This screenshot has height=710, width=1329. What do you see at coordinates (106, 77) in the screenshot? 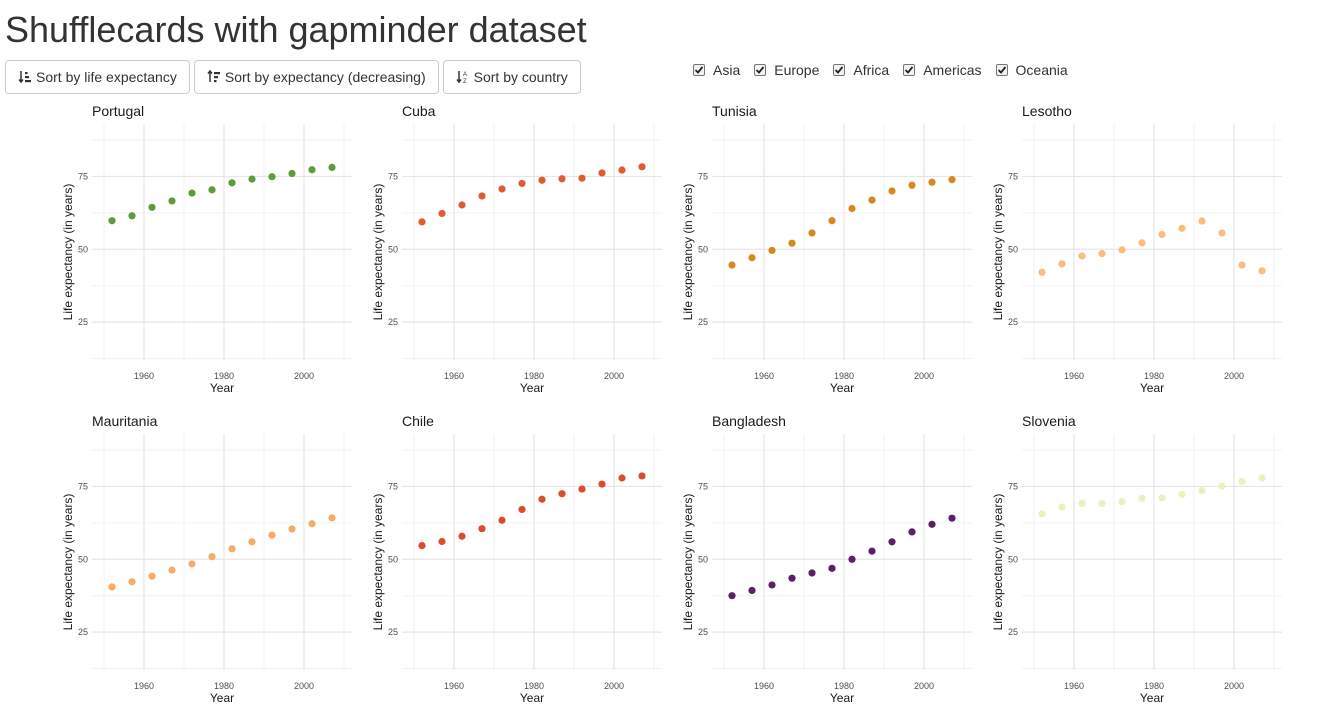
I see `sort-by-life-expectancy-label: Sort by life expectancy` at bounding box center [106, 77].